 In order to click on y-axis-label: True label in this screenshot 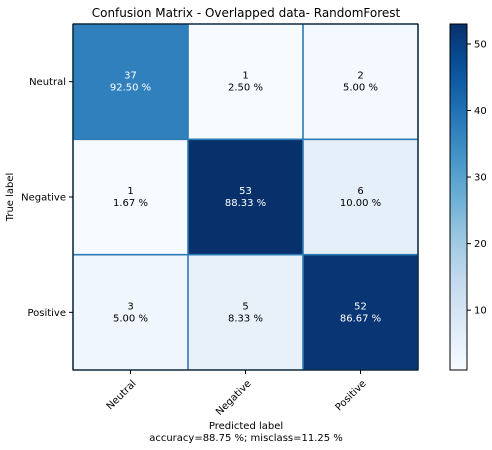, I will do `click(10, 198)`.